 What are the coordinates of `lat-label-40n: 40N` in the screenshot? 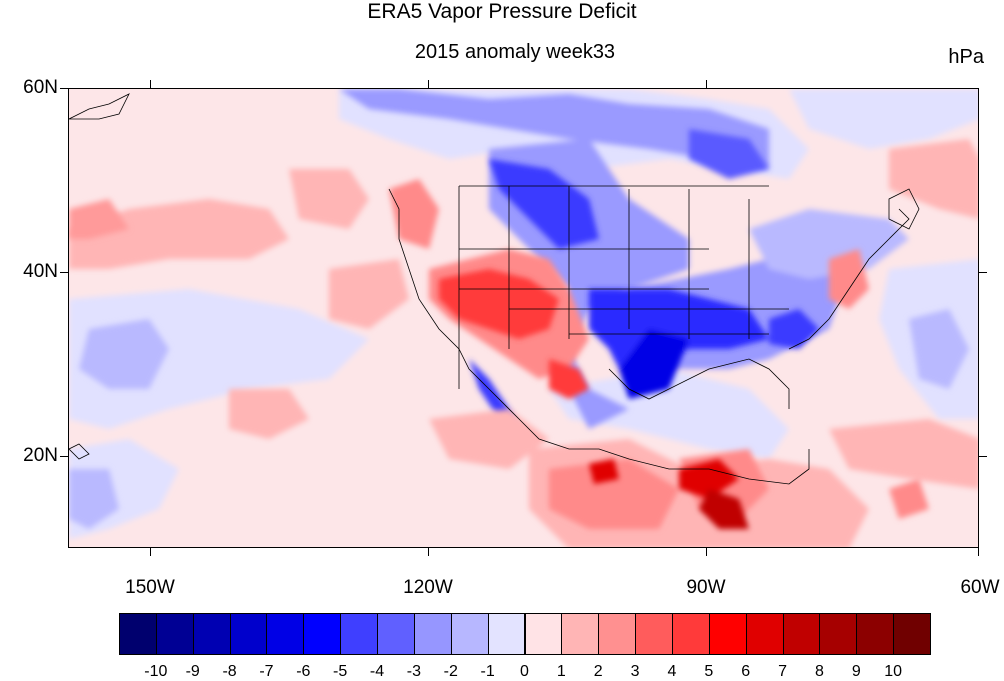 It's located at (40, 271).